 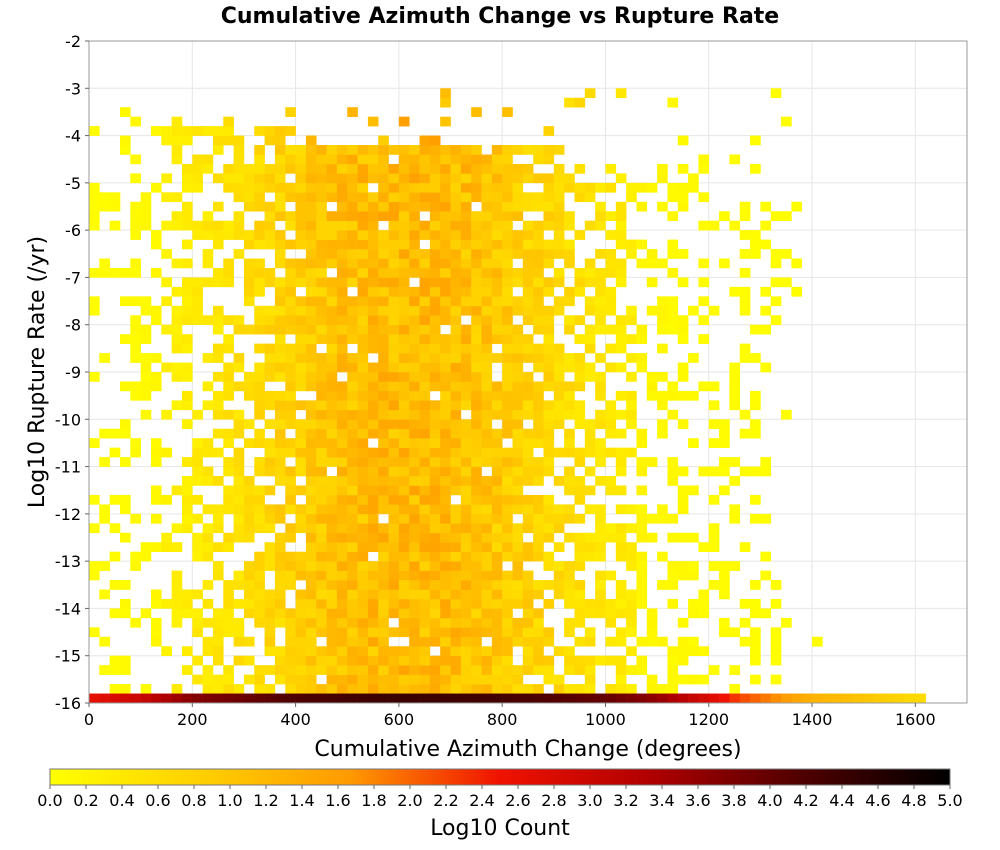 I want to click on colorbar-tick-label: 3.6, so click(x=697, y=800).